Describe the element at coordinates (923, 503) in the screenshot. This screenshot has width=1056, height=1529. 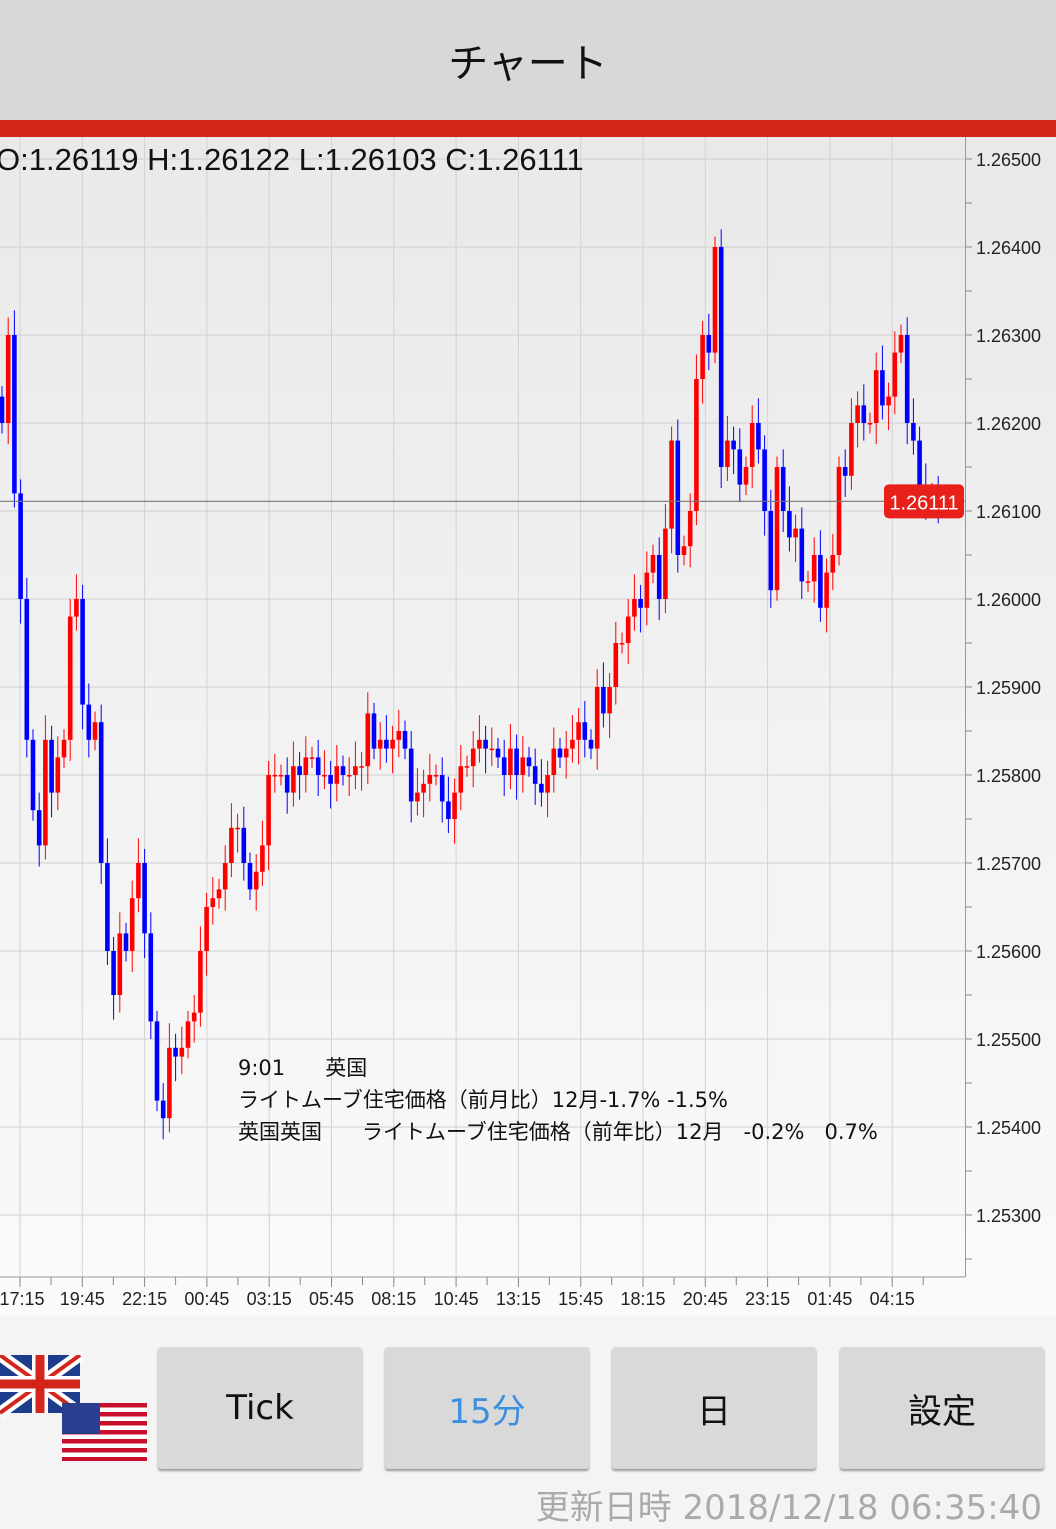
I see `current-price-label: 1.26111` at that location.